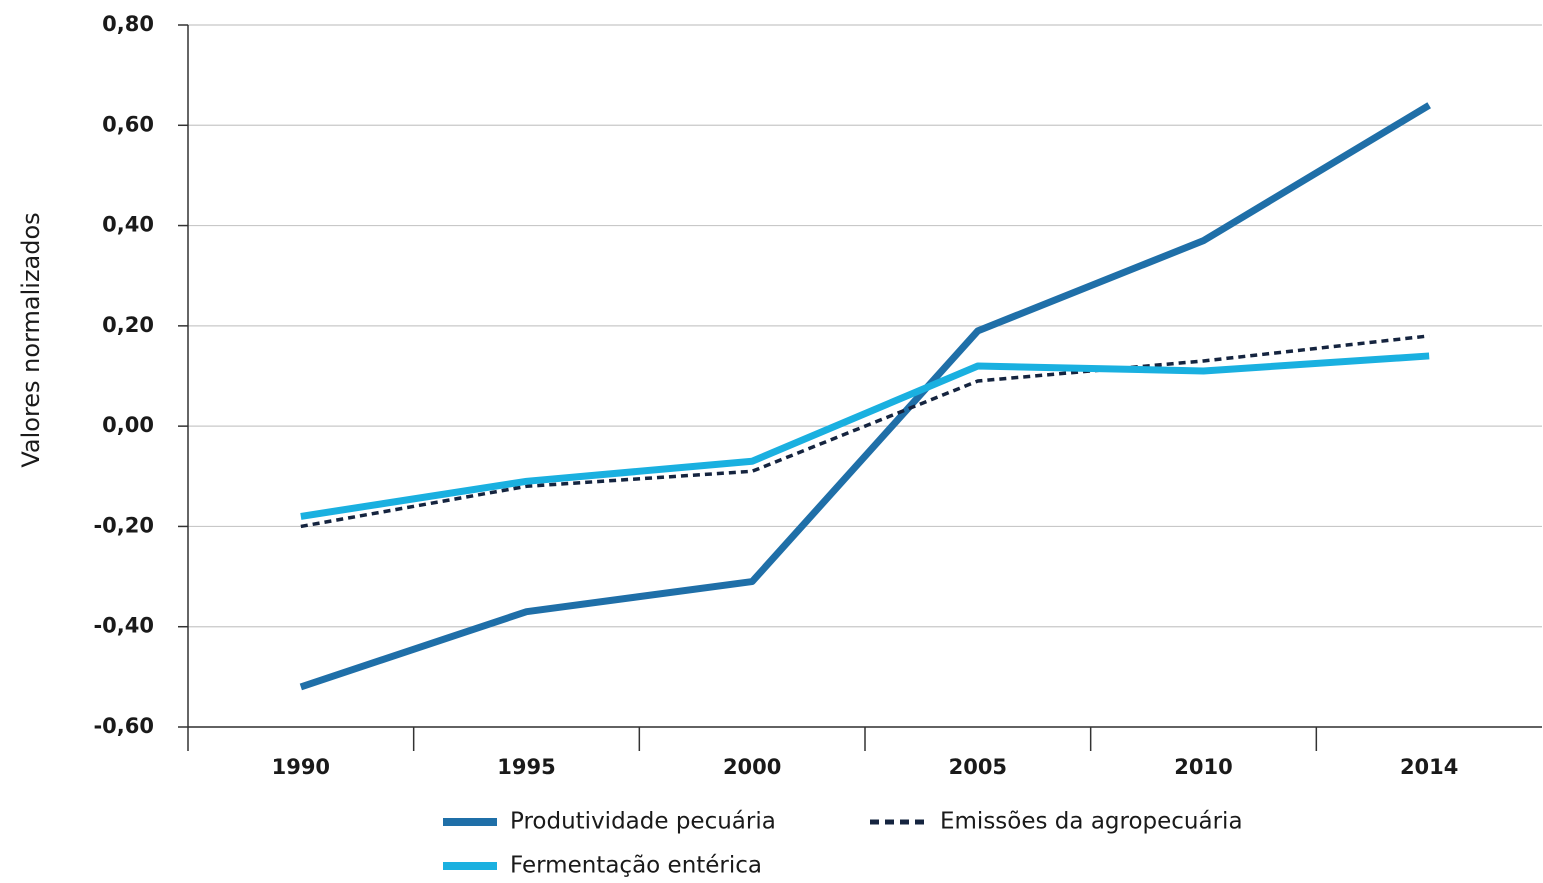  I want to click on x-tick-label: 2005, so click(978, 767).